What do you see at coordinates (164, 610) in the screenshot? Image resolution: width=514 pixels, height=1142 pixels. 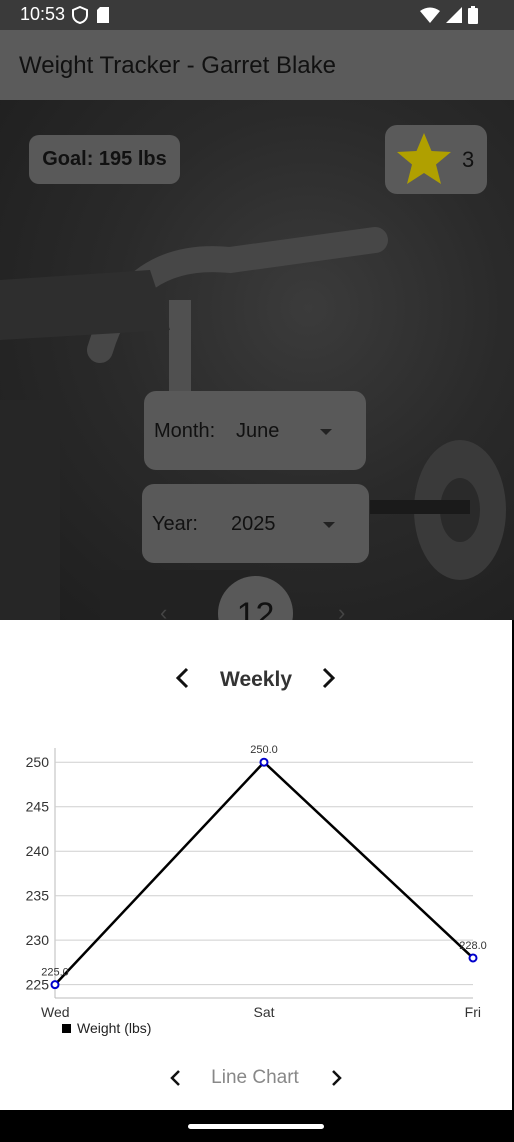 I see `day-prev-icon: ‹` at bounding box center [164, 610].